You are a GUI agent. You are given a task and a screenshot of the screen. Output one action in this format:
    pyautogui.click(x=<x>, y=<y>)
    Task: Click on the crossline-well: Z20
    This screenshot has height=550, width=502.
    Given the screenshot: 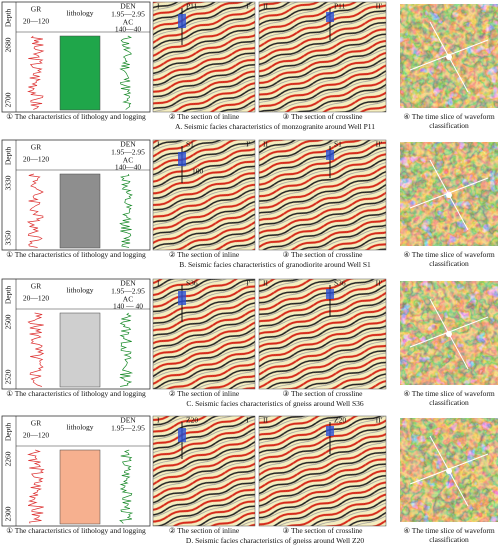 What is the action you would take?
    pyautogui.click(x=340, y=420)
    